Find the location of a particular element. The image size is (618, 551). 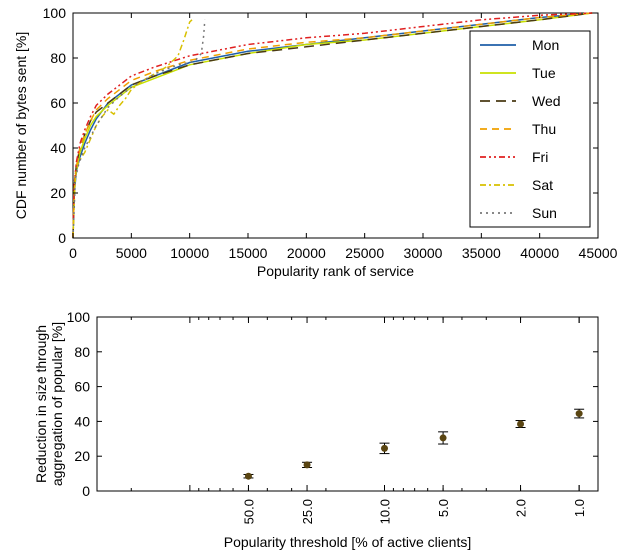

x-tick-label: 35000 is located at coordinates (481, 253).